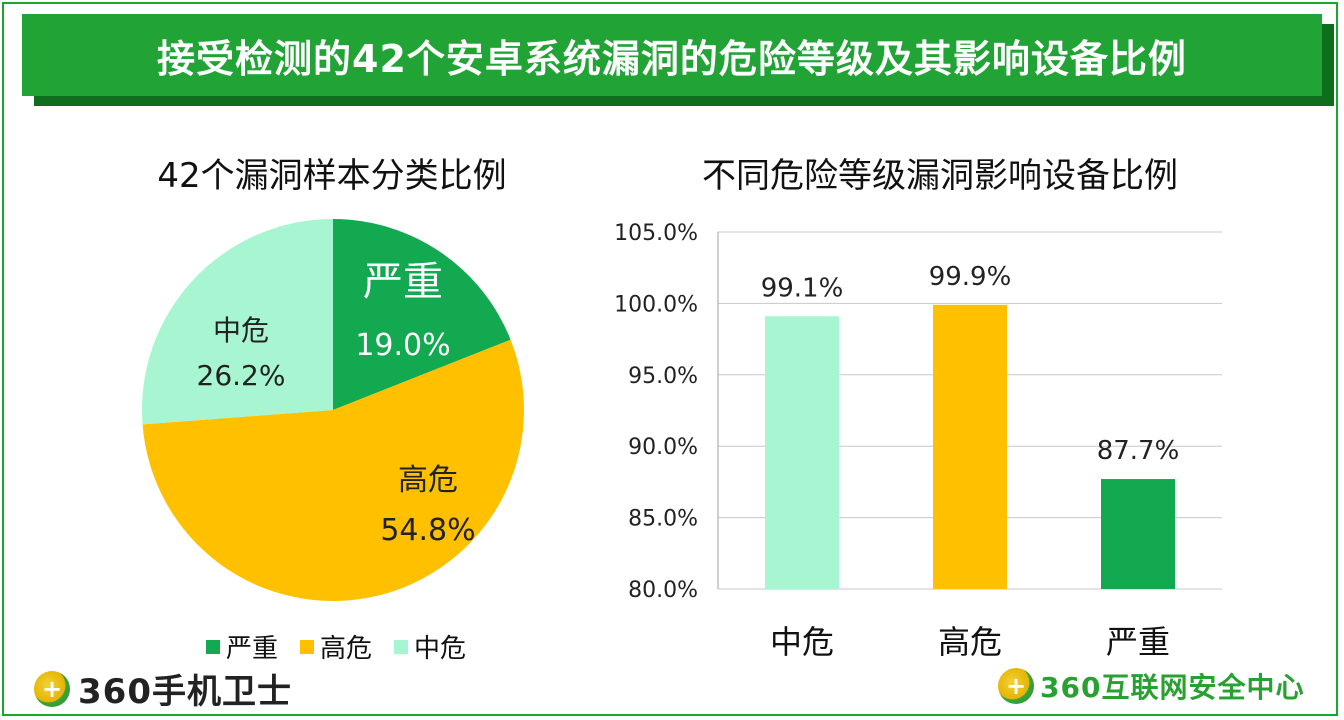 Image resolution: width=1344 pixels, height=720 pixels. Describe the element at coordinates (1138, 642) in the screenshot. I see `x-tick-serious: 严重` at that location.